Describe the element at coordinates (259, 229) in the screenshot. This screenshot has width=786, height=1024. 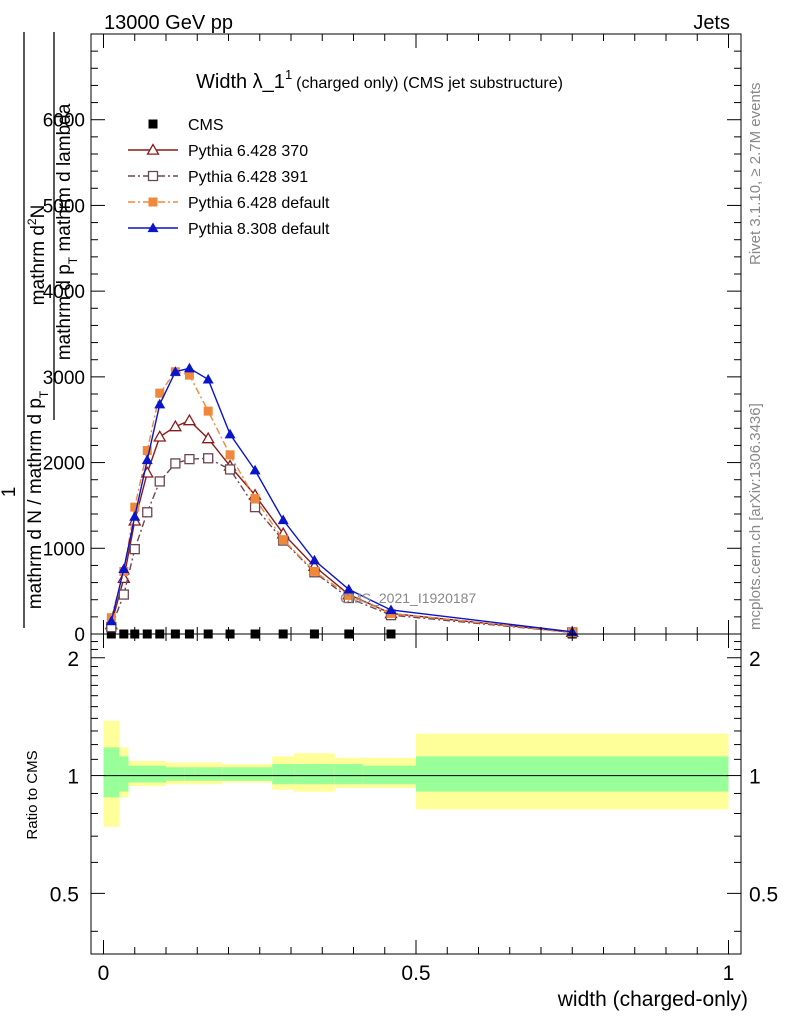
I see `legend-label: Pythia 8.308 default` at that location.